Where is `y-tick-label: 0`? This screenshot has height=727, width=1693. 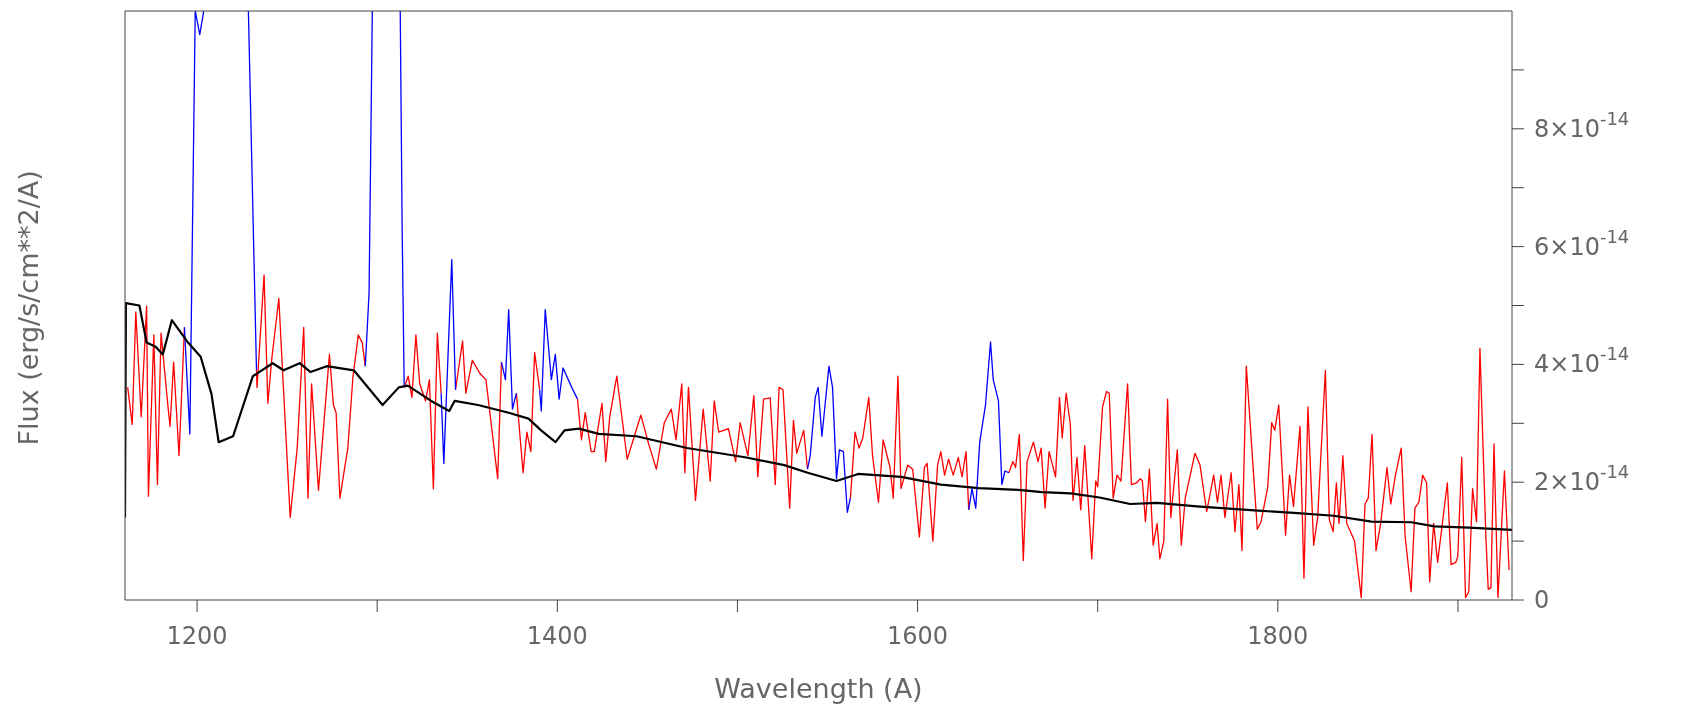 y-tick-label: 0 is located at coordinates (1542, 600).